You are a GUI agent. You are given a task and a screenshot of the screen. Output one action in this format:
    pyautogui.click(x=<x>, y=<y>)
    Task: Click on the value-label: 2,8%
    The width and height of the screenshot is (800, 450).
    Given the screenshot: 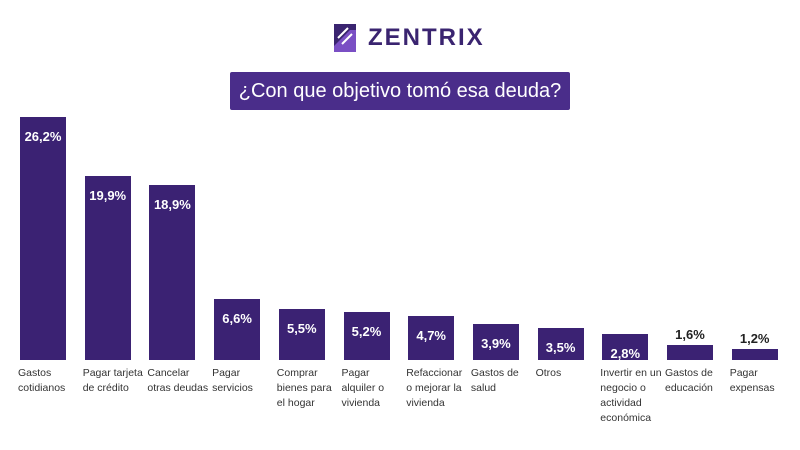 What is the action you would take?
    pyautogui.click(x=625, y=354)
    